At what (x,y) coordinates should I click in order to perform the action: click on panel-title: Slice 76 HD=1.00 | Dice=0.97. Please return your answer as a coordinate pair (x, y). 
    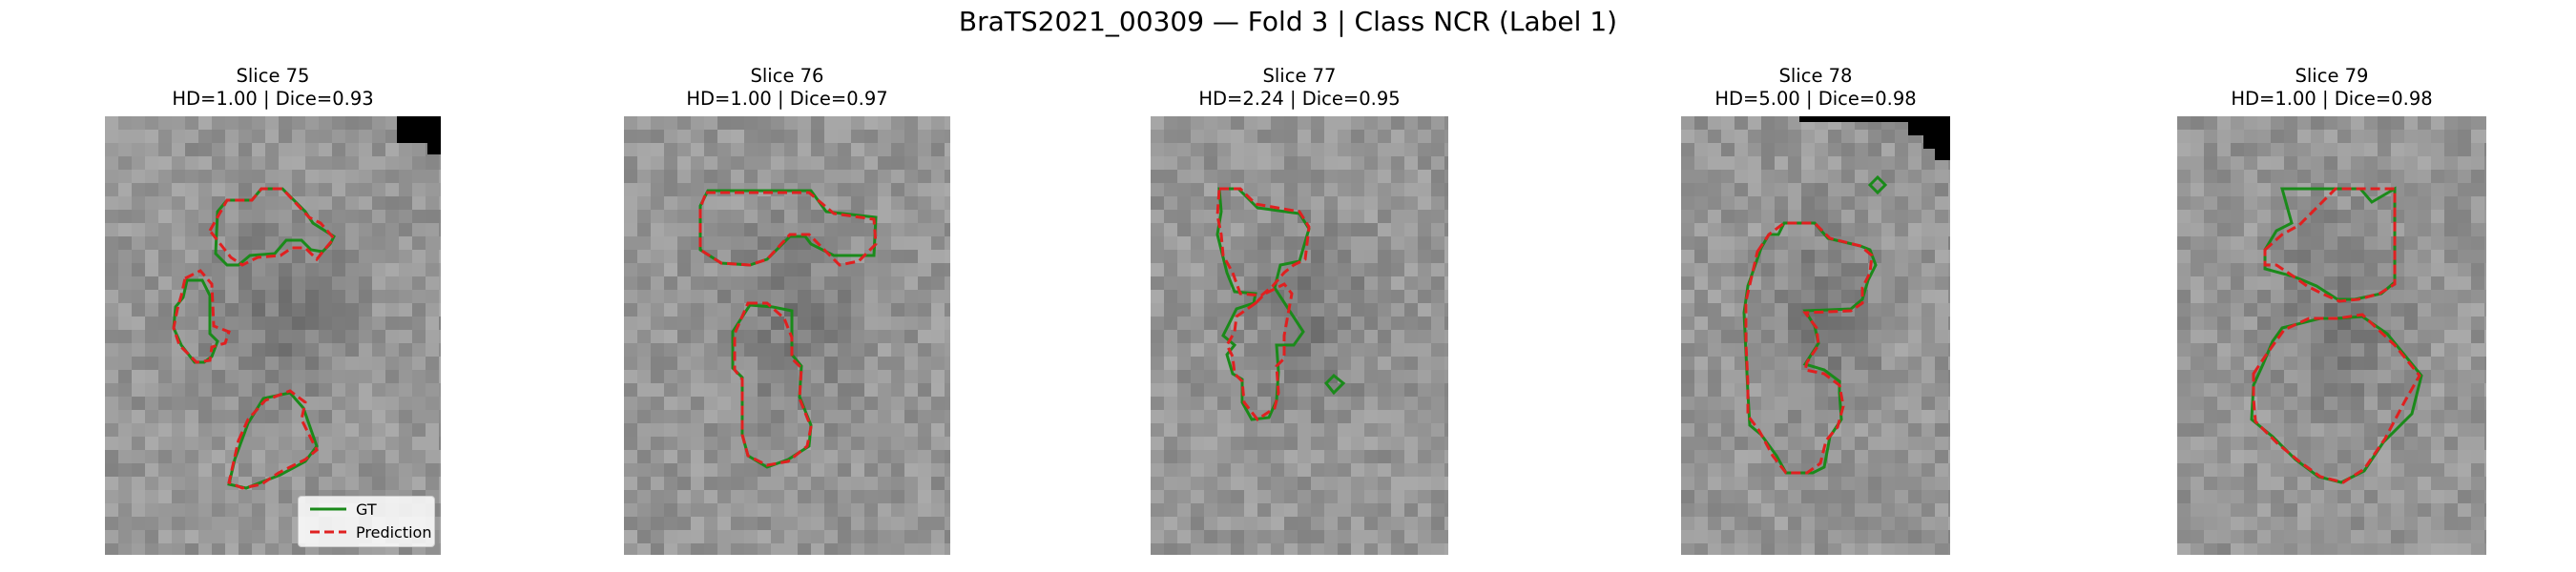
    Looking at the image, I should click on (787, 88).